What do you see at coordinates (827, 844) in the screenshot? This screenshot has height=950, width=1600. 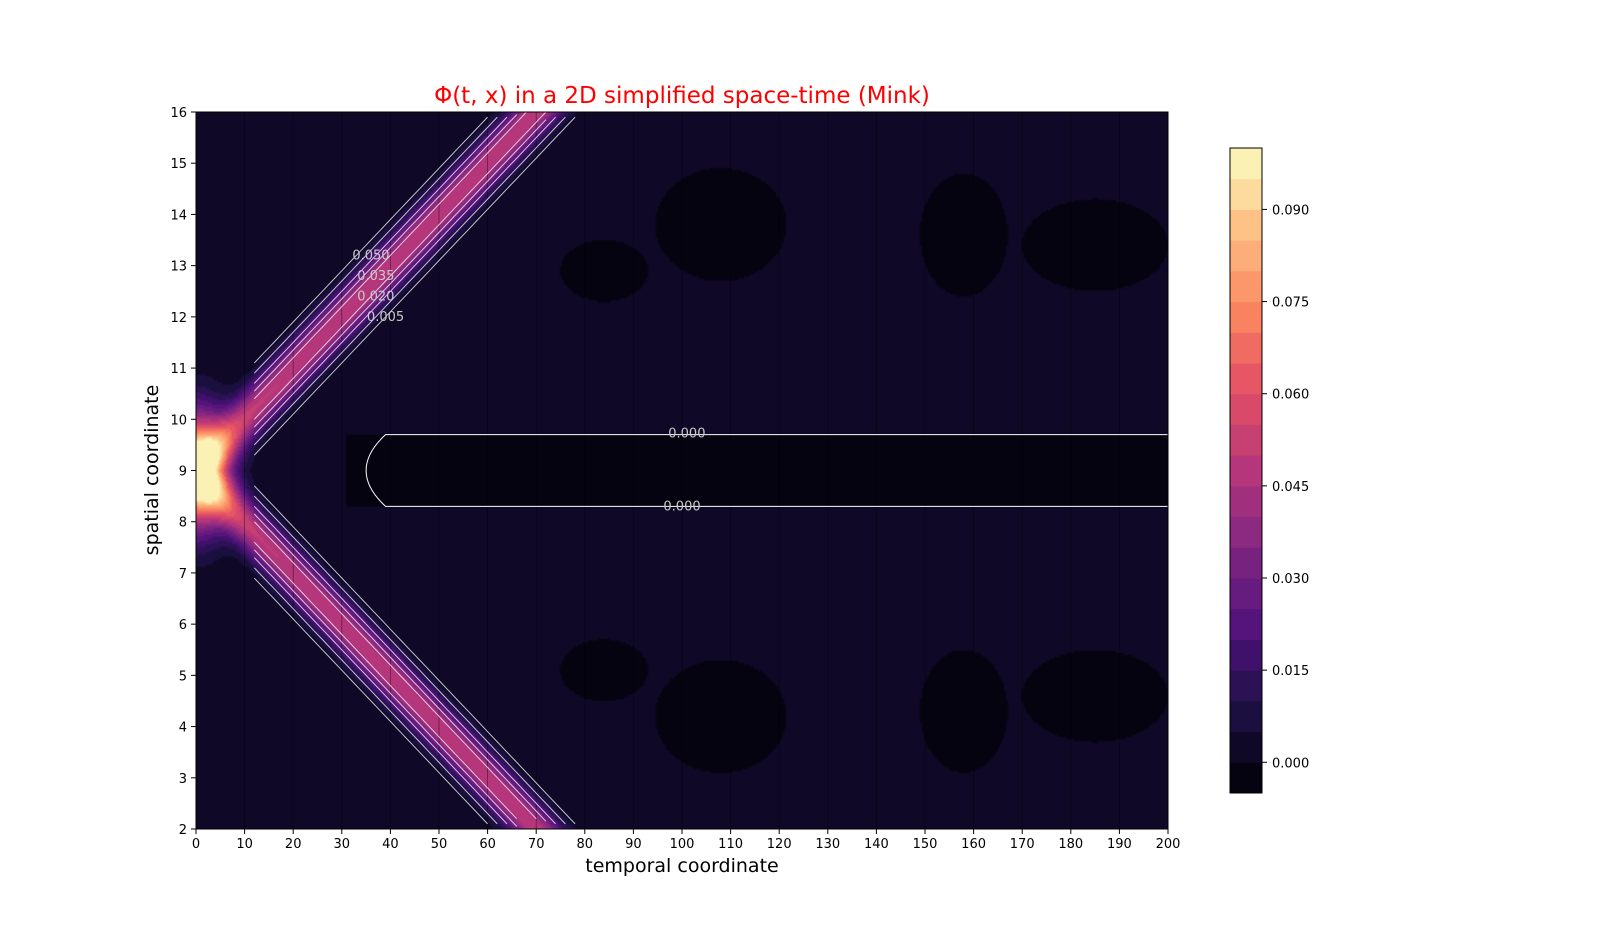 I see `x-tick-label: 130` at bounding box center [827, 844].